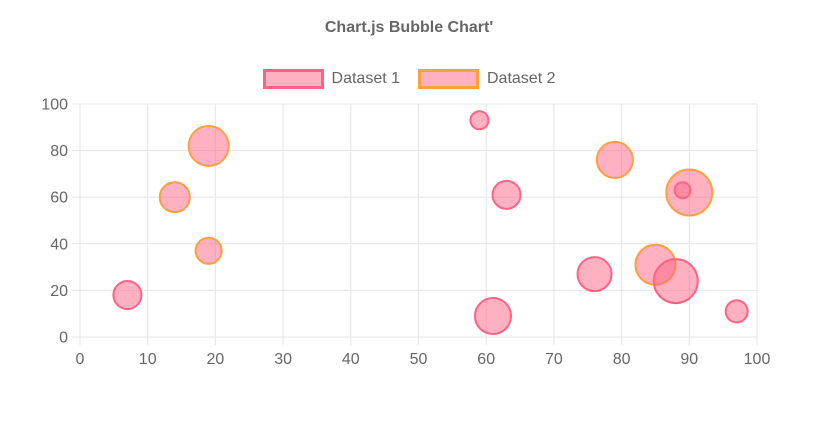 This screenshot has height=424, width=818. I want to click on y-tick-label: 20, so click(59, 291).